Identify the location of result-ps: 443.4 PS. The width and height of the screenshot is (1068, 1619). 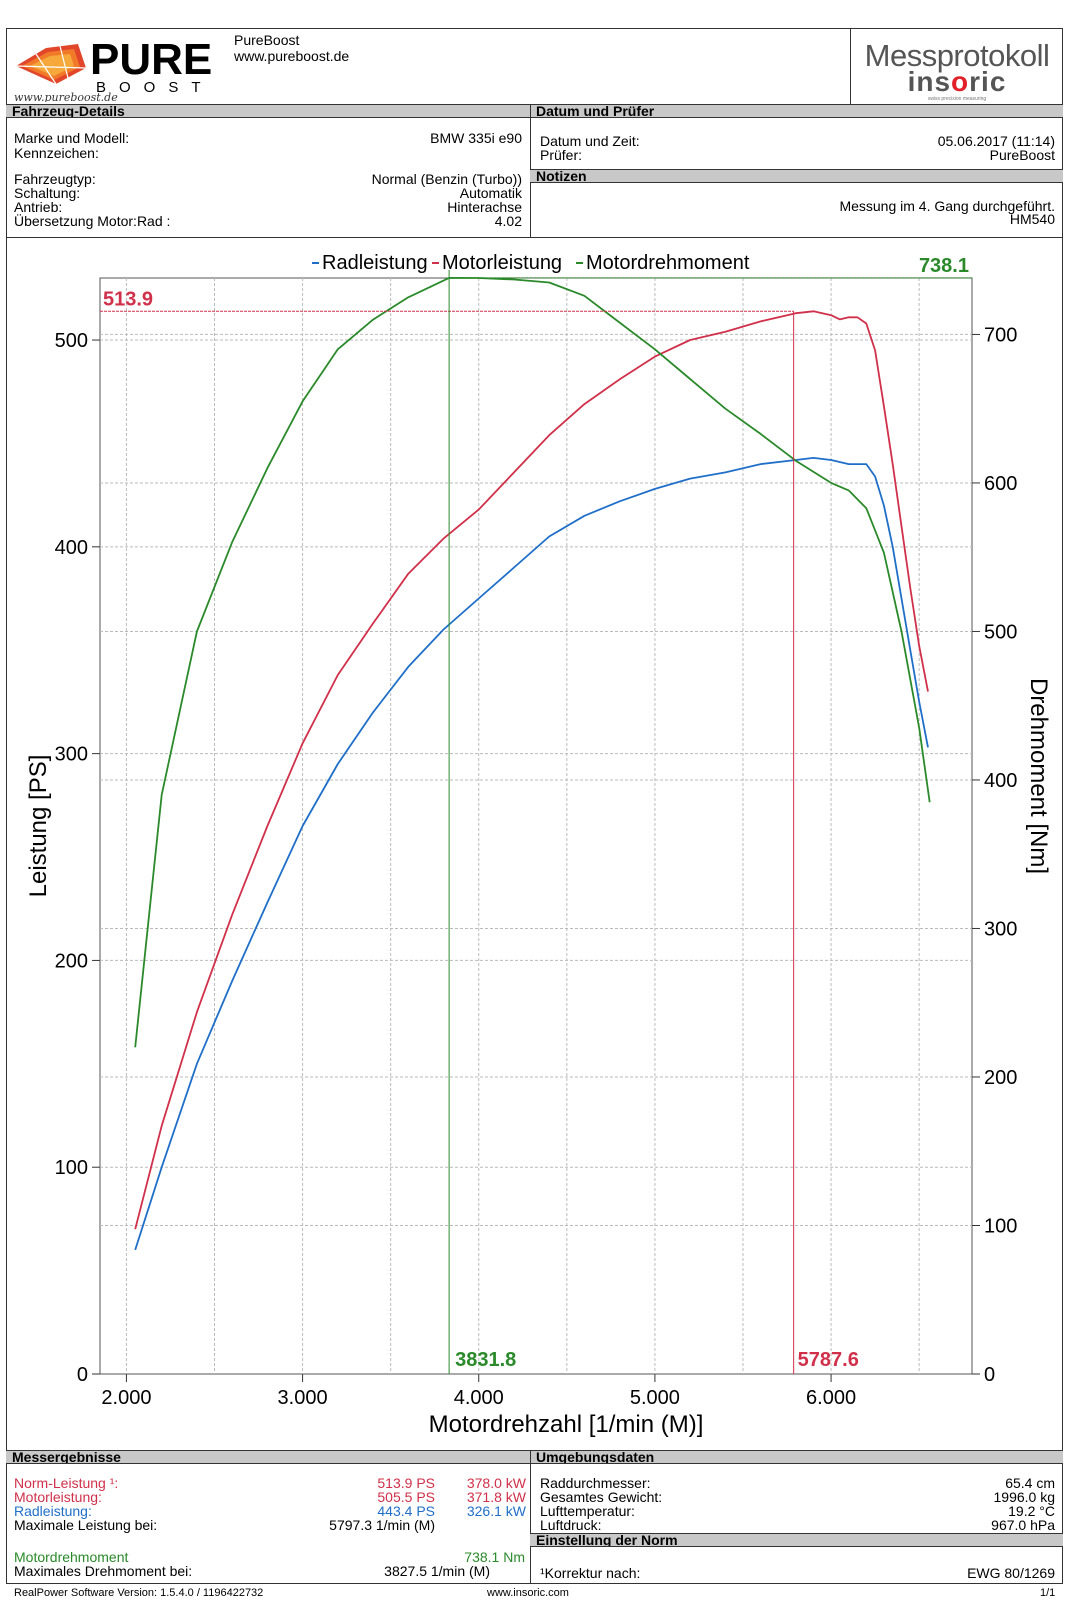
(406, 1511).